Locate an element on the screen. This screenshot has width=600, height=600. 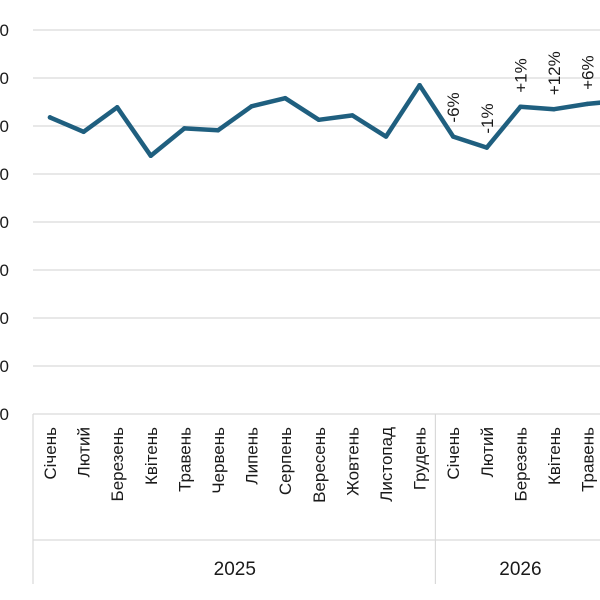
year-group-label: 2026 is located at coordinates (520, 569).